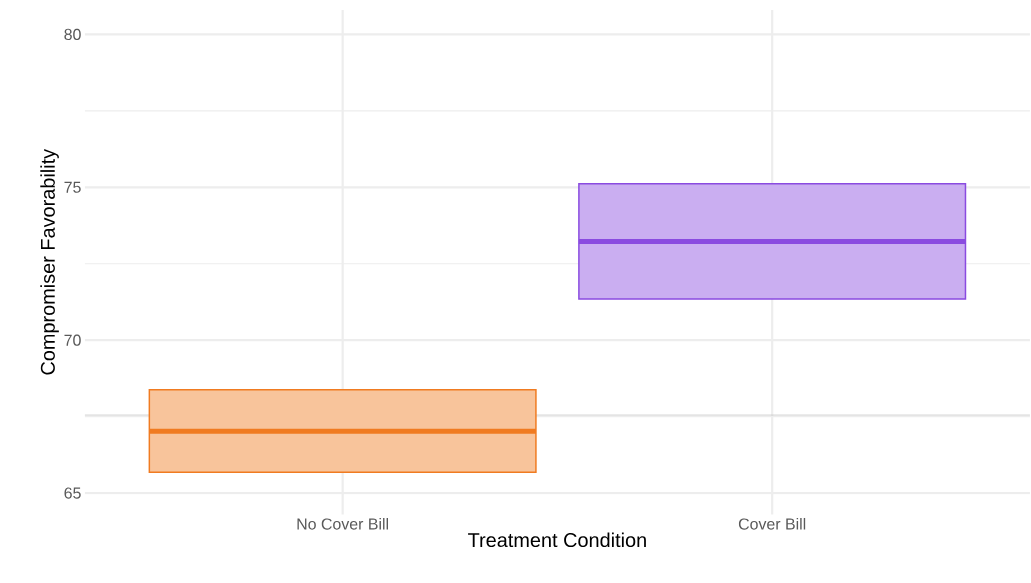 This screenshot has height=583, width=1031. Describe the element at coordinates (772, 523) in the screenshot. I see `x-tick-label: Cover Bill` at that location.